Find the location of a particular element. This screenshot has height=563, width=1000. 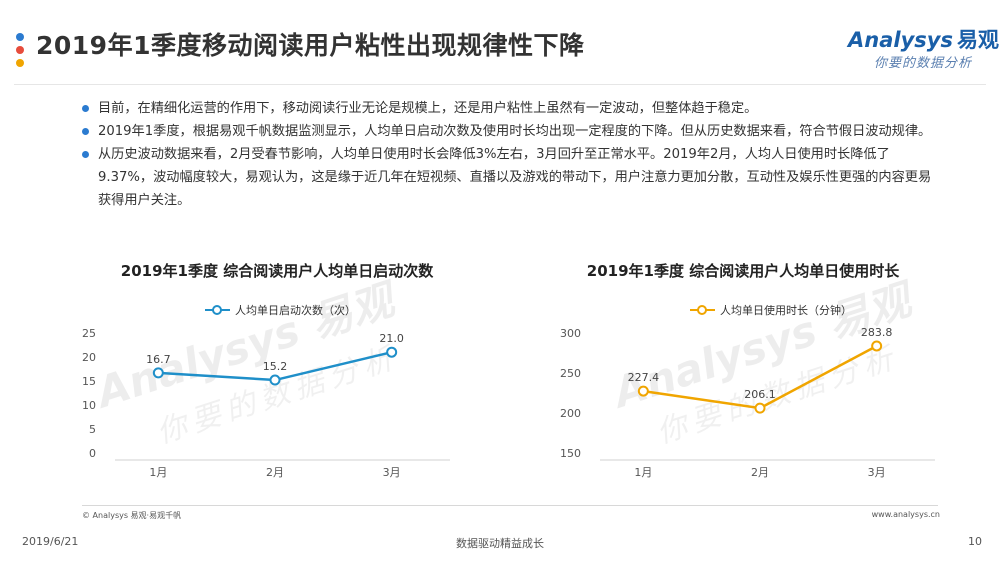

title-divider is located at coordinates (500, 84).